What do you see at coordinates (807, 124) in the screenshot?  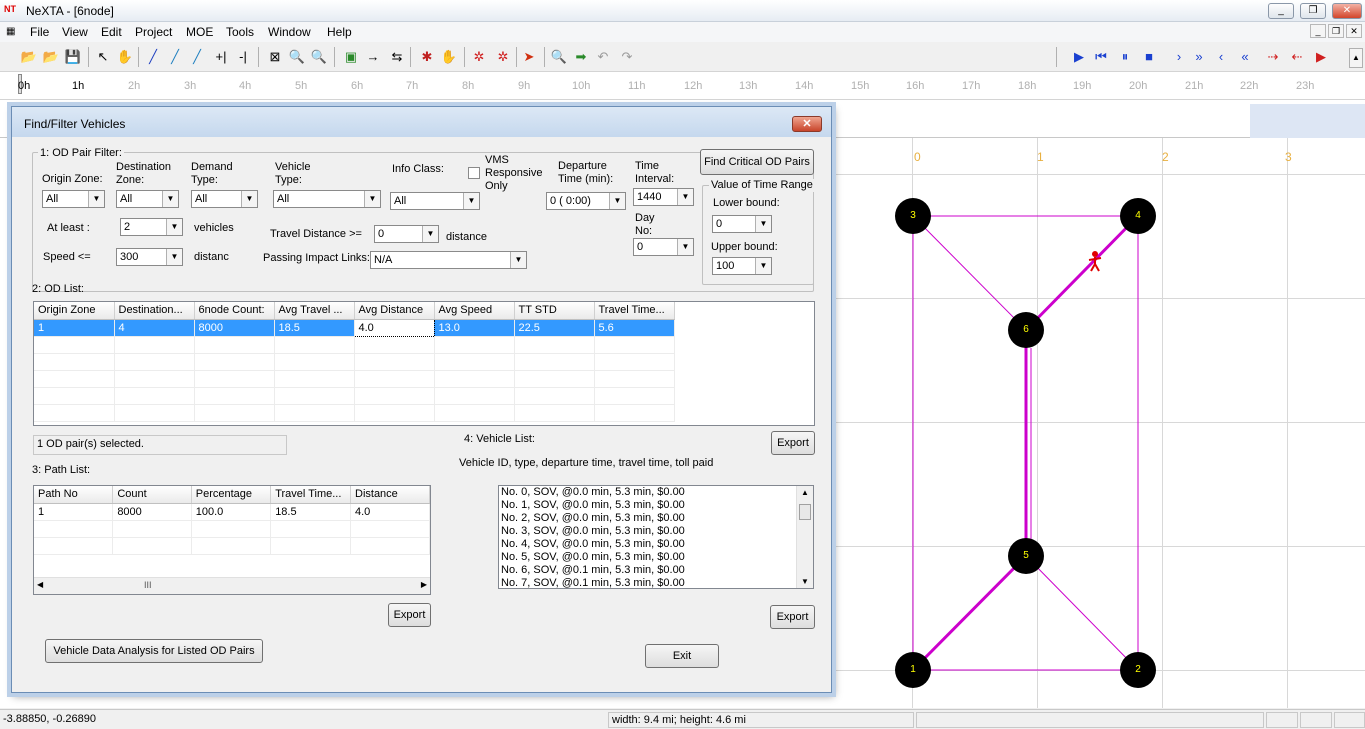 I see `dialog-close-button: ✕` at bounding box center [807, 124].